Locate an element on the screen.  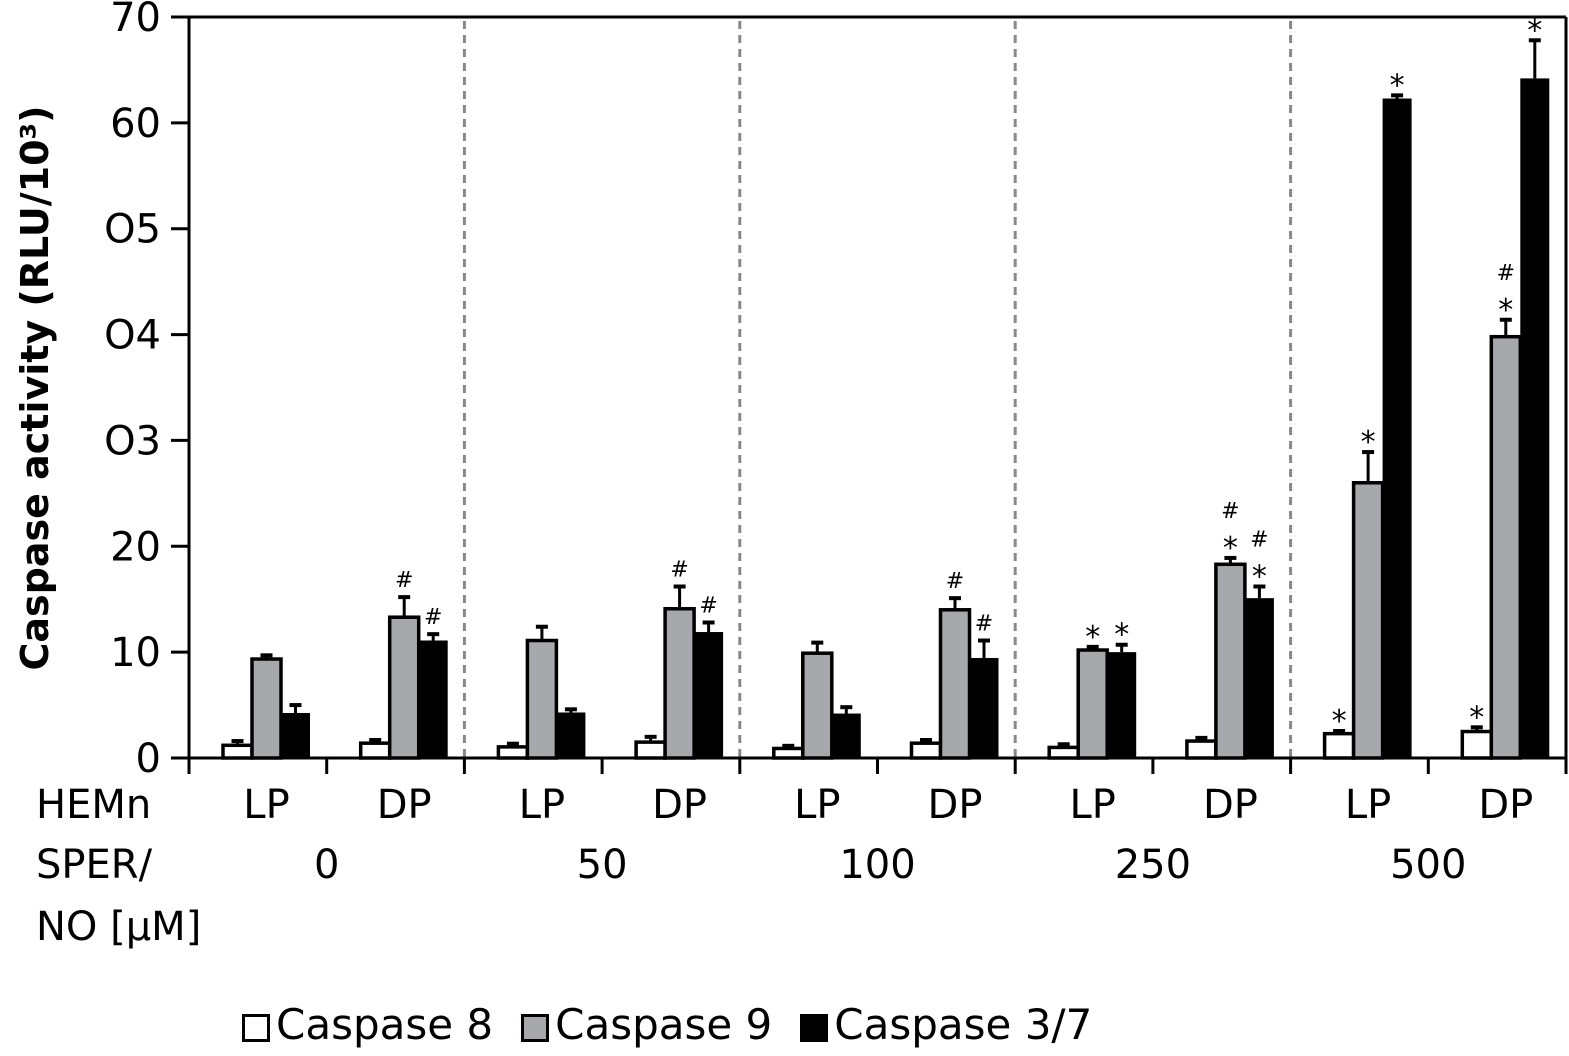
legend-item-caspase-9: Caspase 9 is located at coordinates (646, 1025).